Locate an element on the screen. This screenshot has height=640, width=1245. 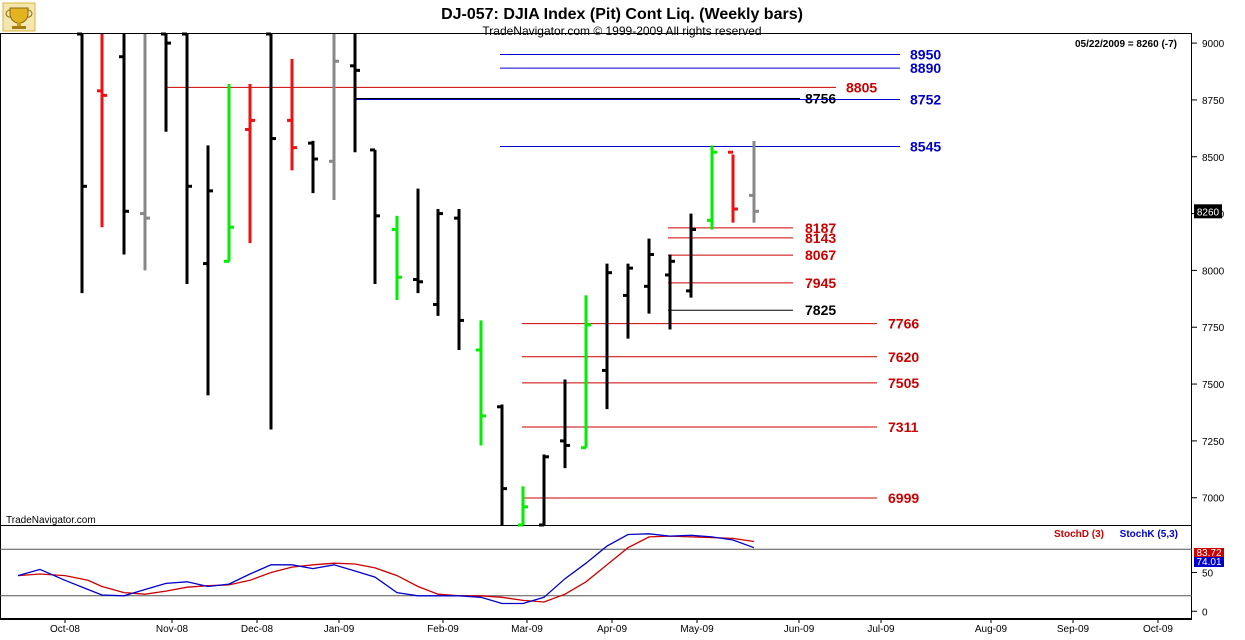
price-tick-label: 8500 is located at coordinates (1213, 158).